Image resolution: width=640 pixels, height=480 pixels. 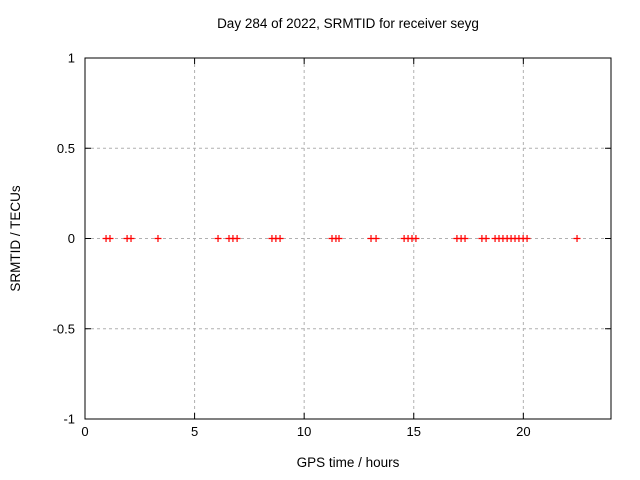 What do you see at coordinates (348, 462) in the screenshot?
I see `x-axis-label: GPS time / hours` at bounding box center [348, 462].